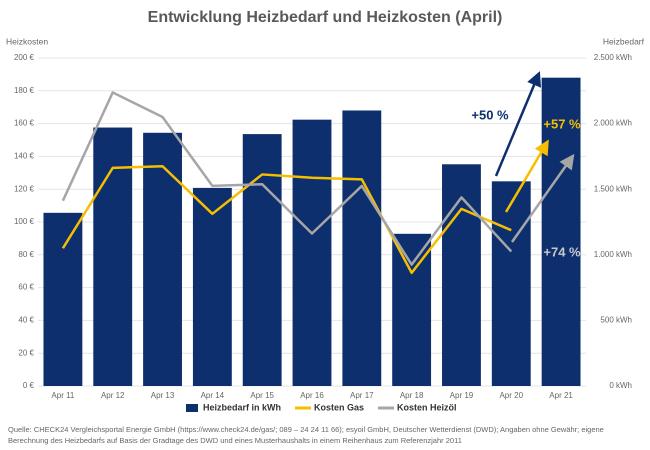 Image resolution: width=650 pixels, height=450 pixels. Describe the element at coordinates (26, 320) in the screenshot. I see `y-tick-label: 40 €` at that location.